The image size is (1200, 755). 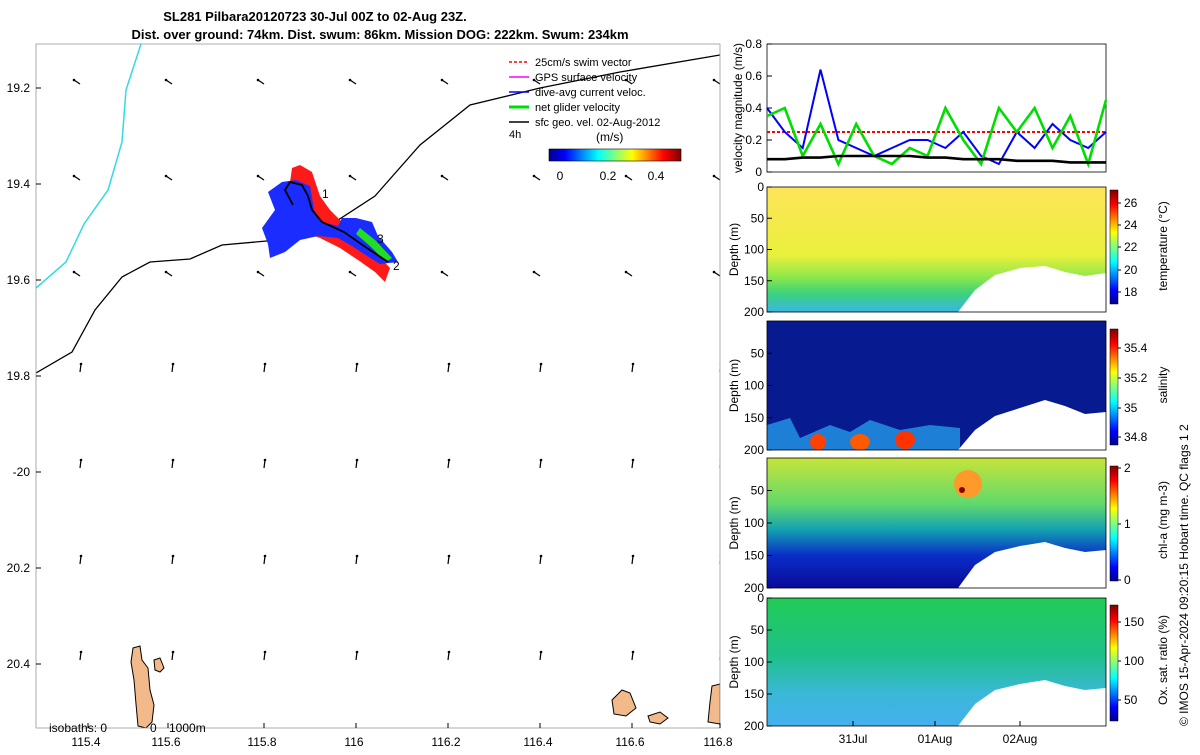 What do you see at coordinates (968, 249) in the screenshot?
I see `temperature-panel: 26 24 22 20 18 temperature (°C)` at bounding box center [968, 249].